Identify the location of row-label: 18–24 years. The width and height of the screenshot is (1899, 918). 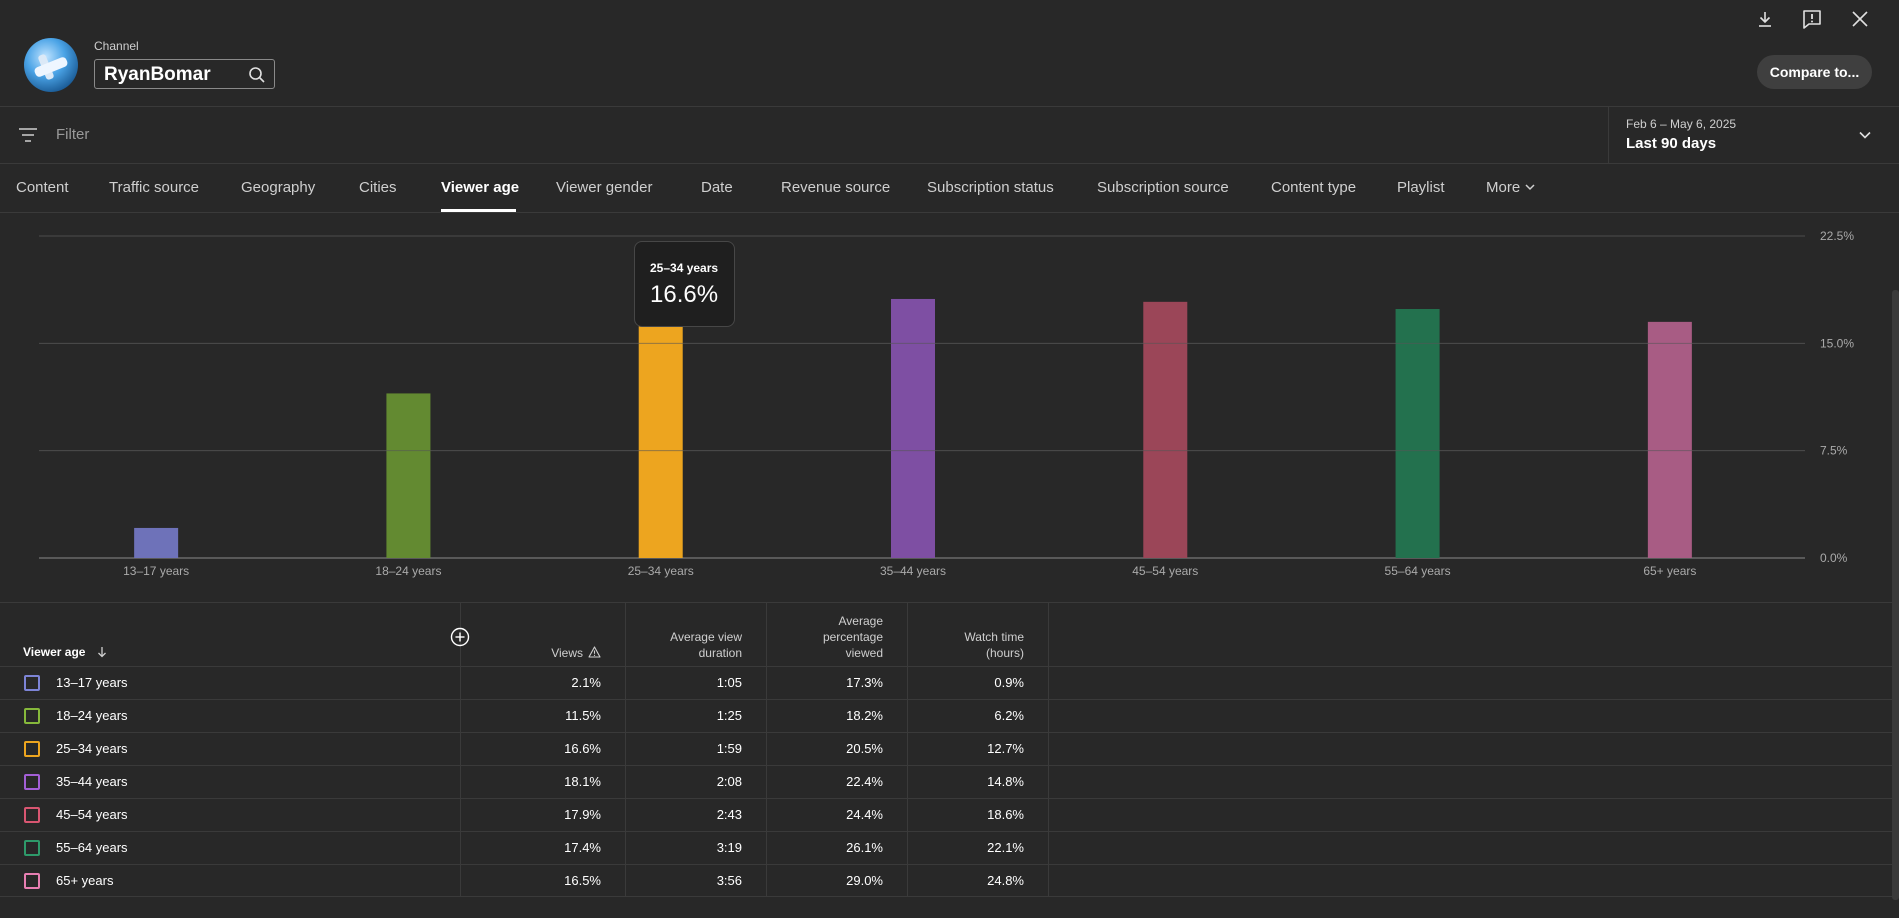
(92, 715).